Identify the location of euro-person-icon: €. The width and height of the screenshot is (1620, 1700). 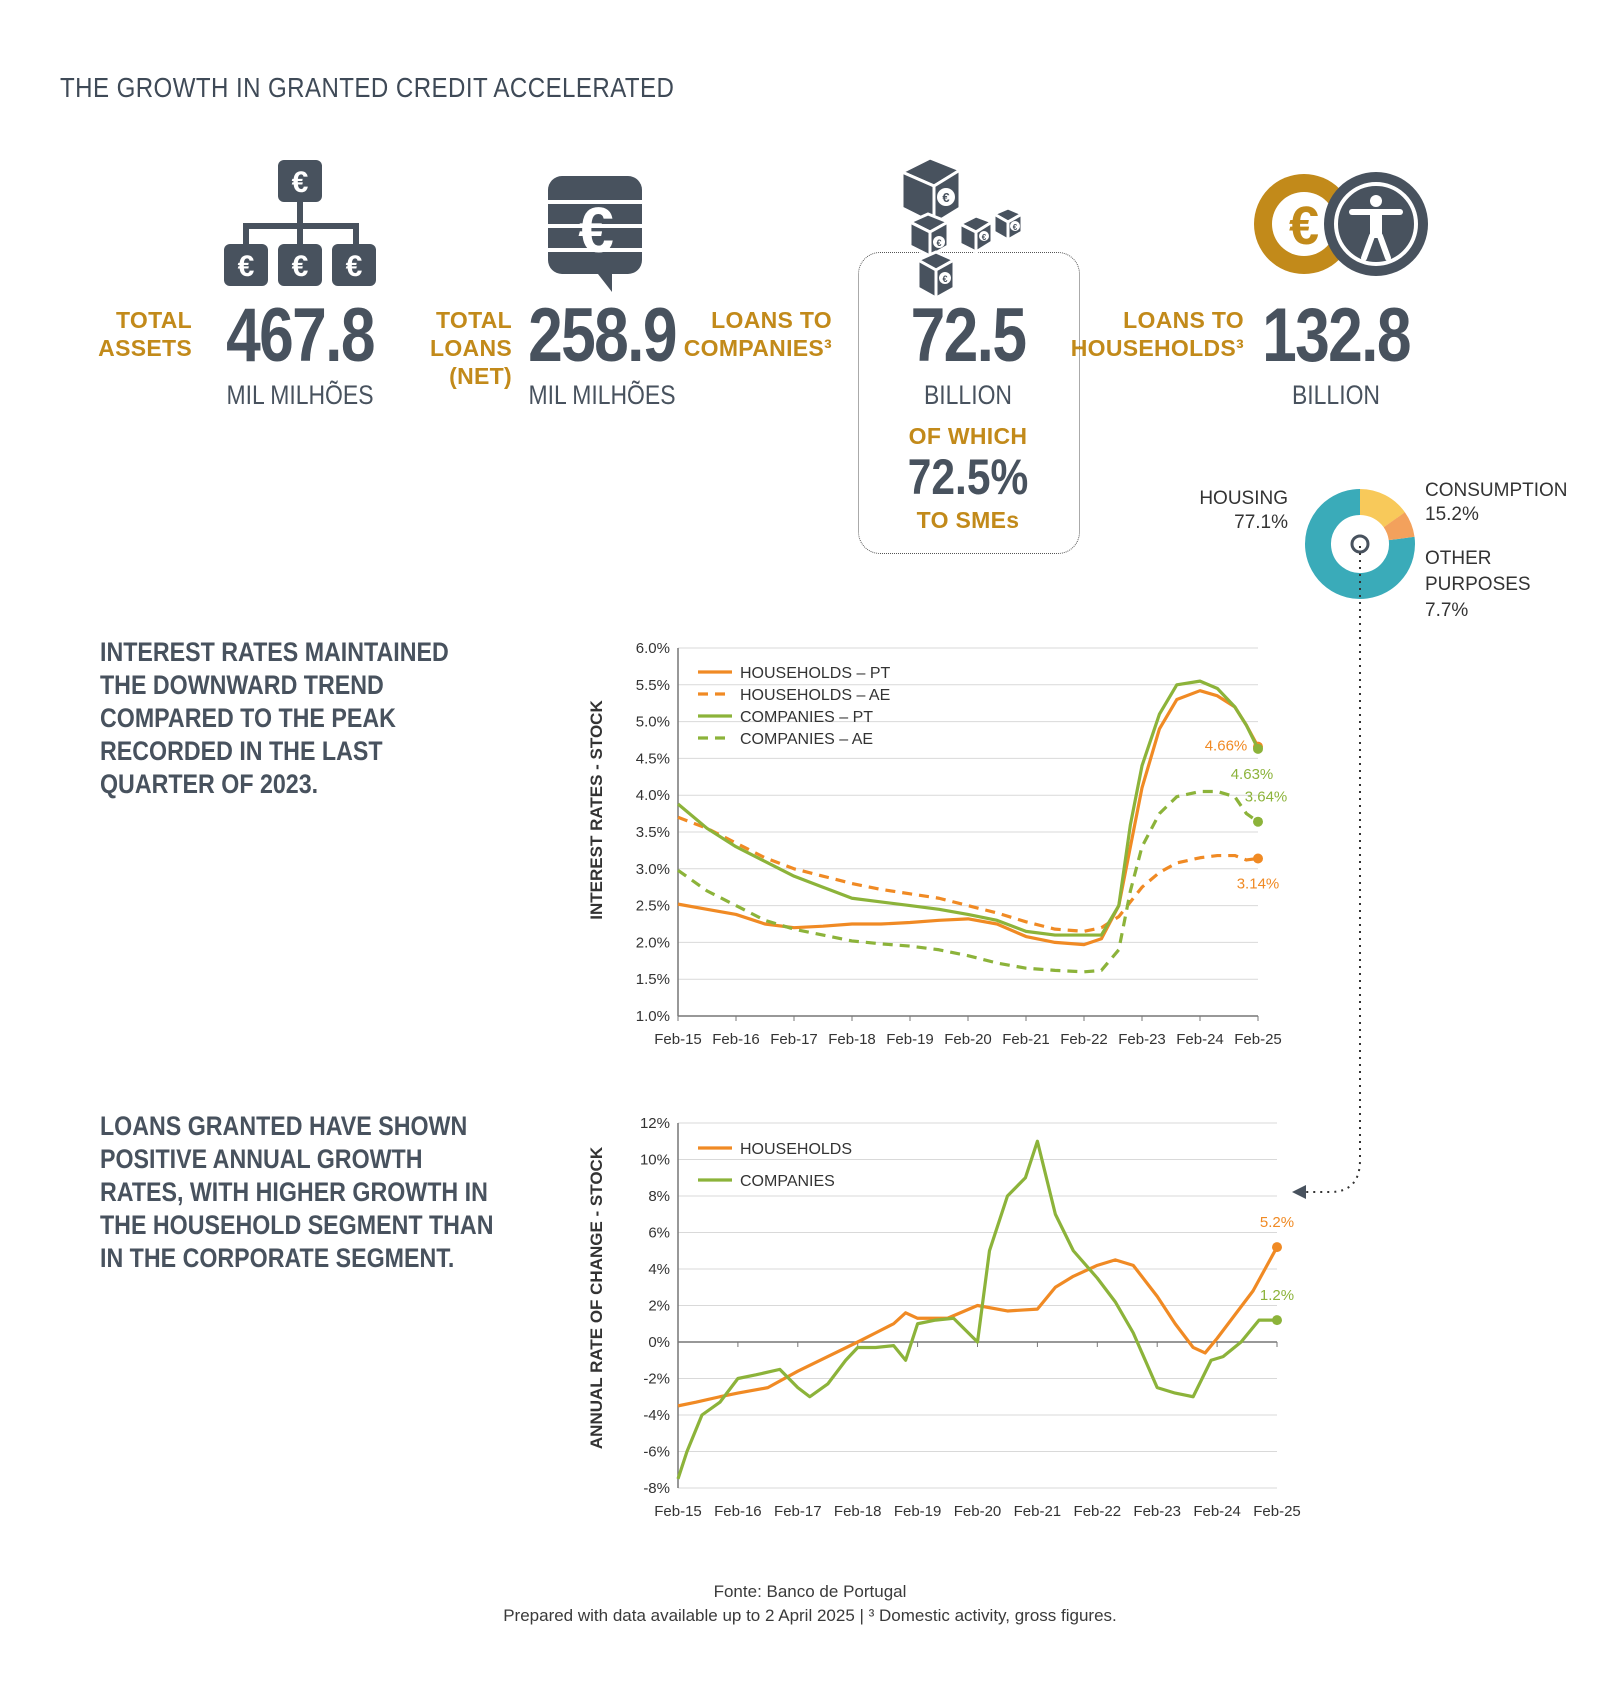
(1341, 224).